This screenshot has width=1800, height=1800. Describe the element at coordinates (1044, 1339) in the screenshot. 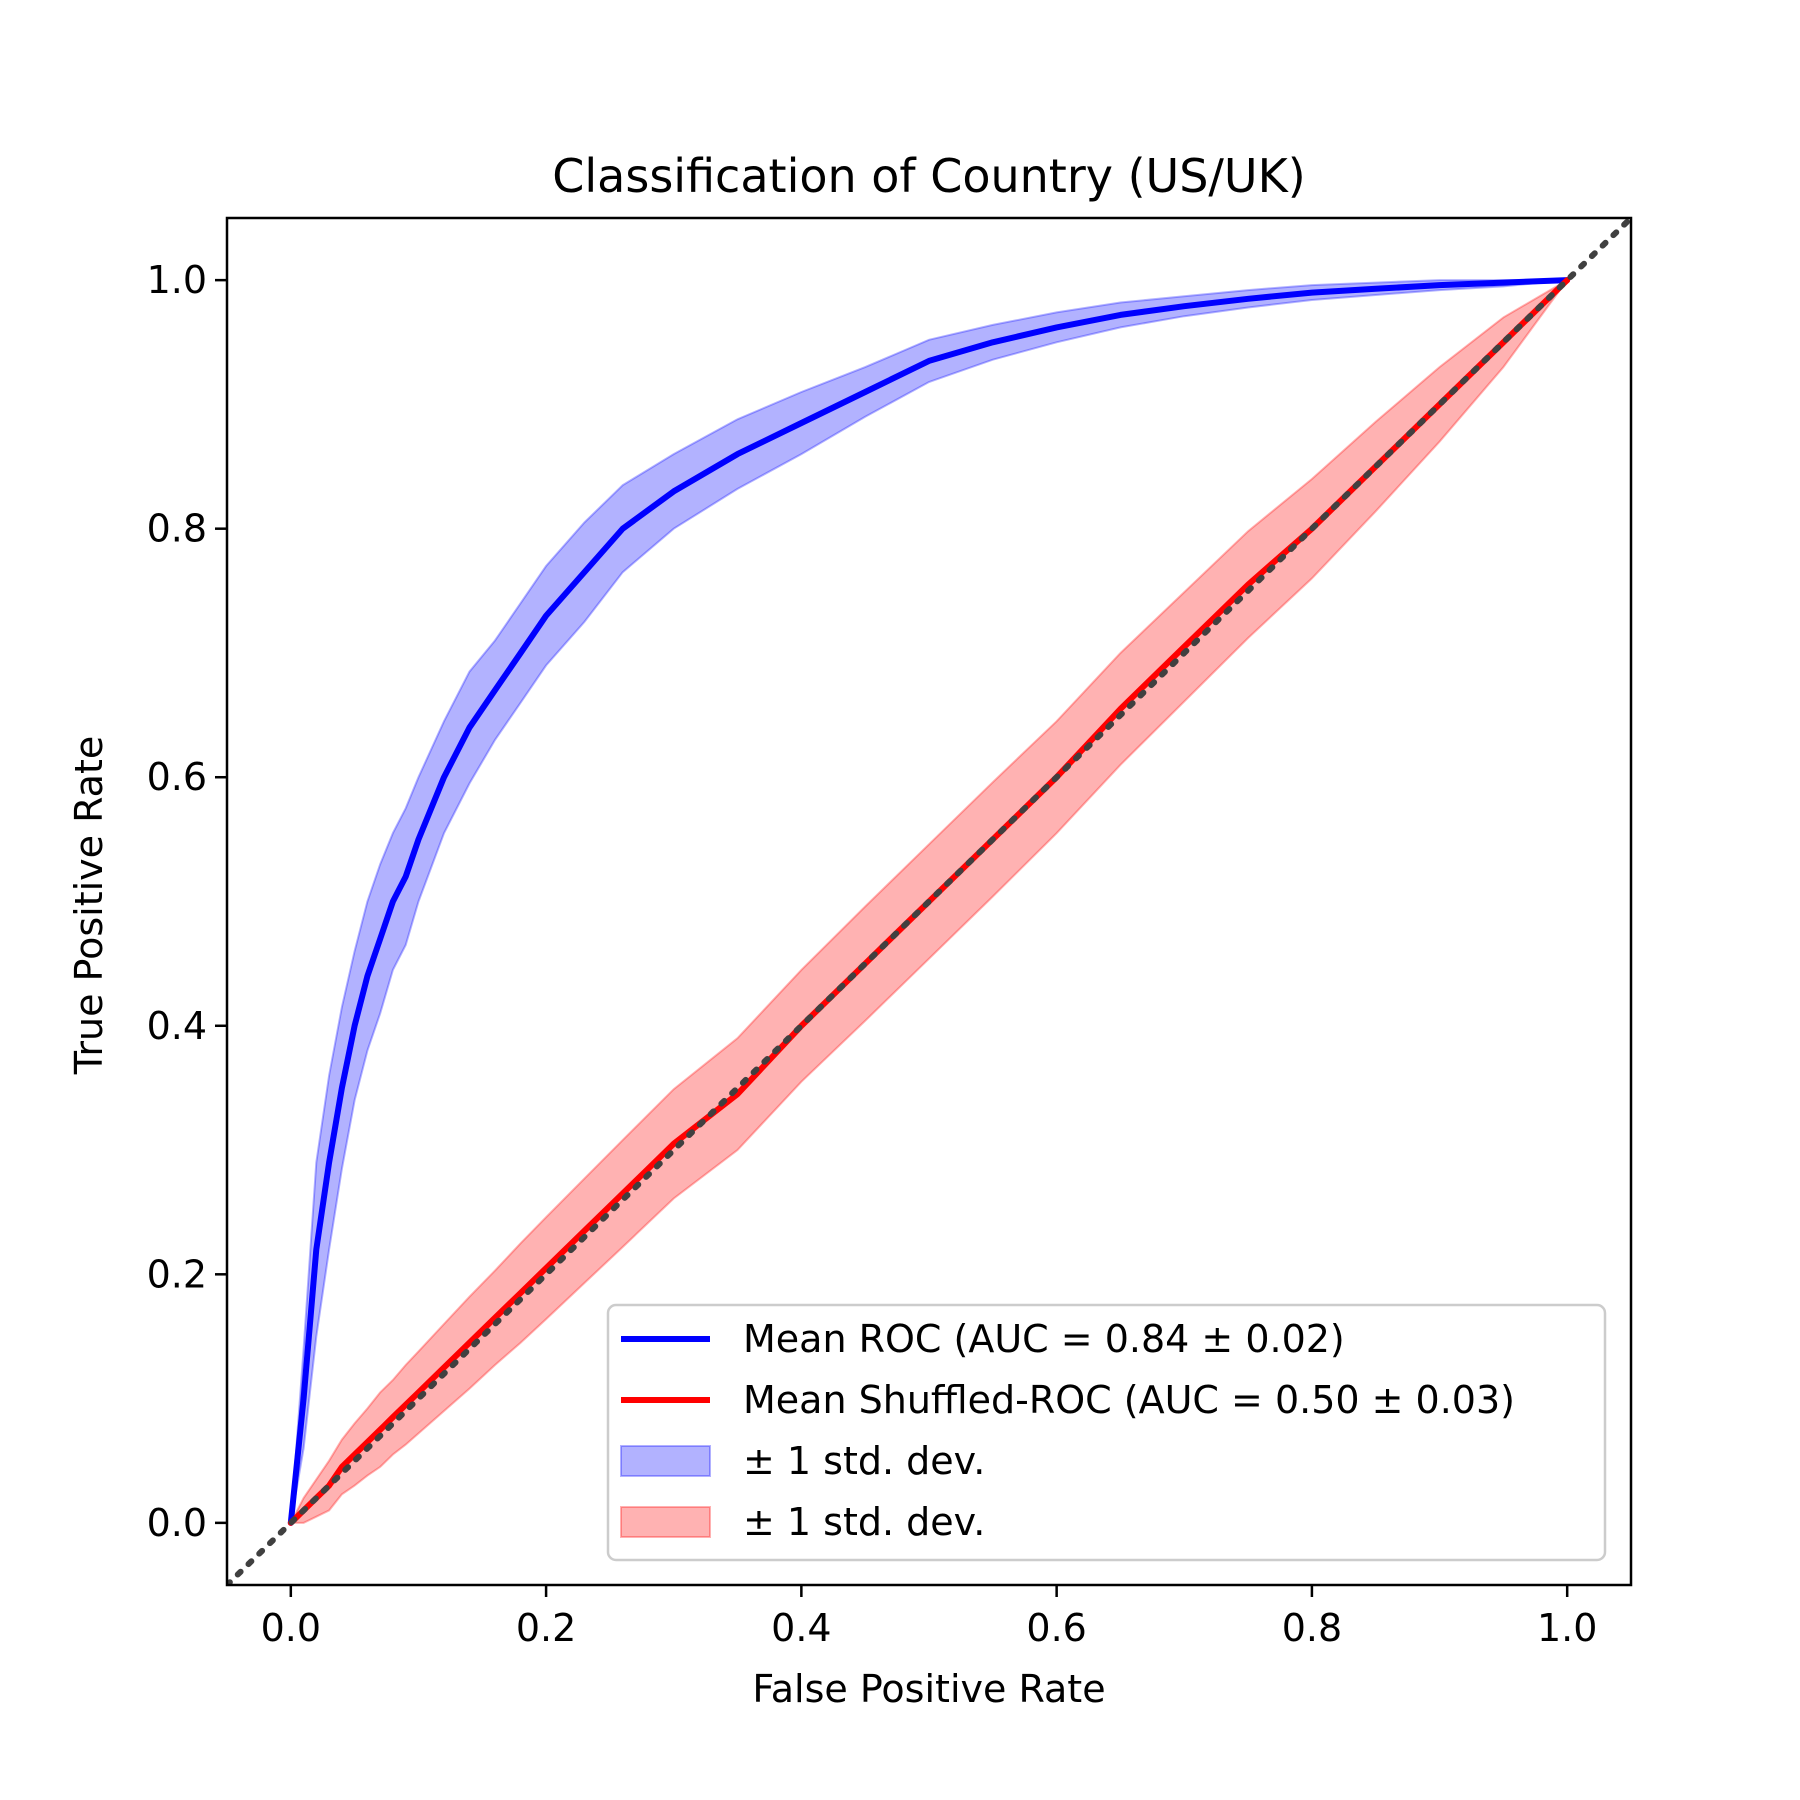

I see `legend-label: Mean ROC (AUC = 0.84 ± 0.02)` at that location.